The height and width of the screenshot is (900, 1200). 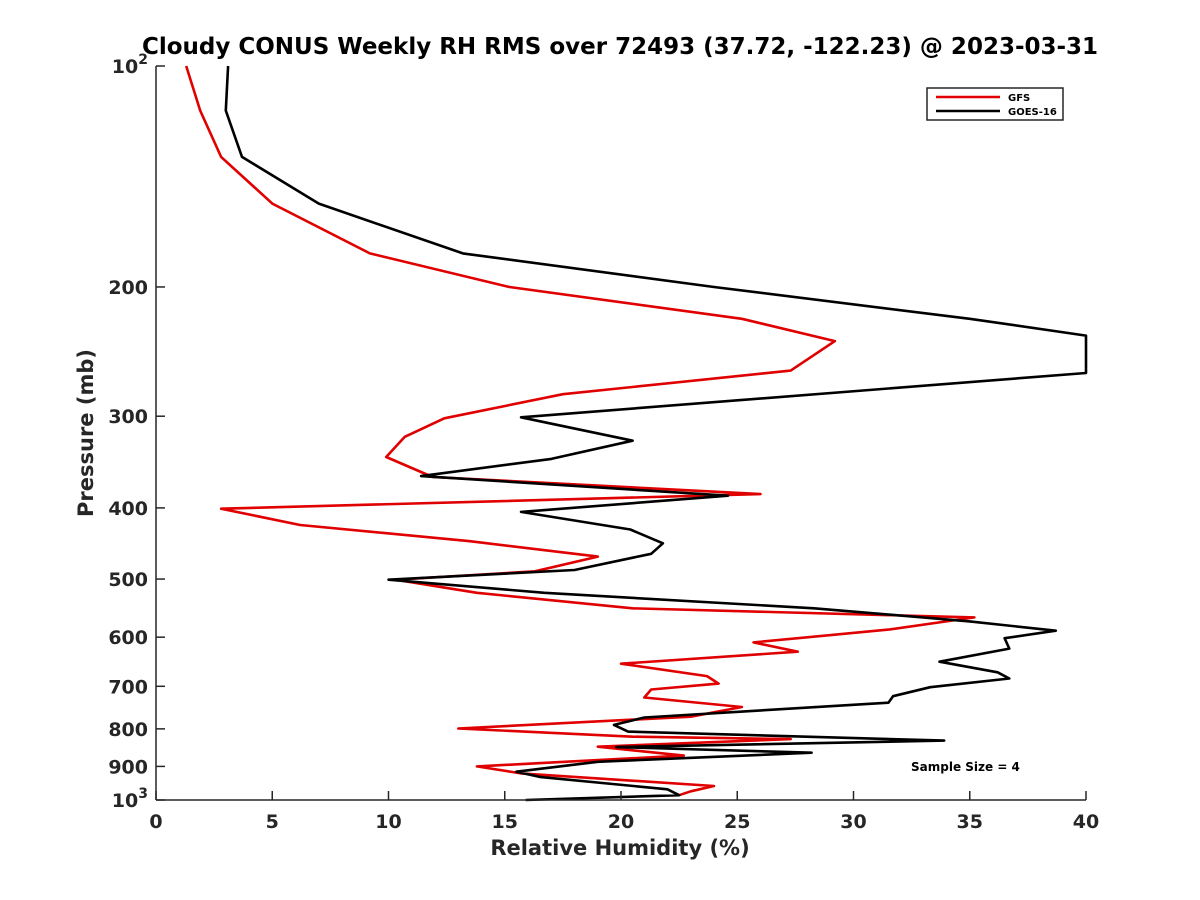 I want to click on sample-size-annotation: Sample Size = 4, so click(x=965, y=767).